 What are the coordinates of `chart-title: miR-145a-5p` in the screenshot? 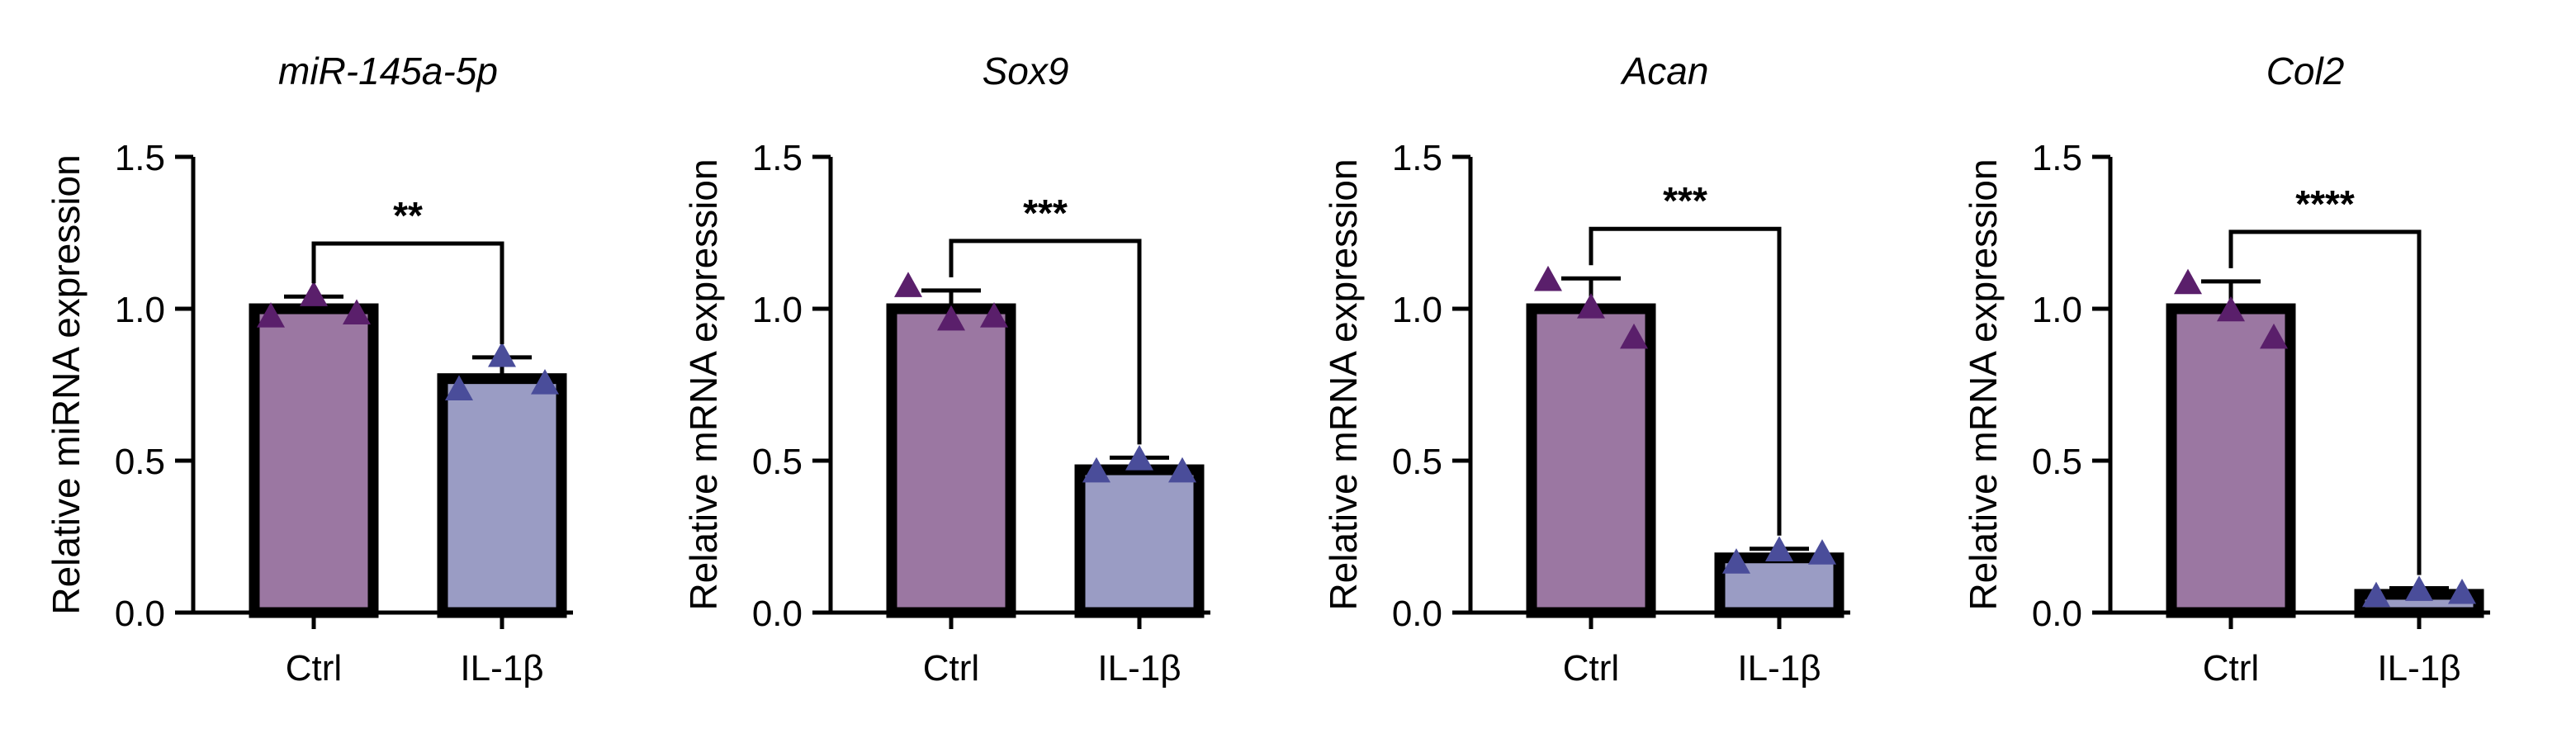 It's located at (388, 71).